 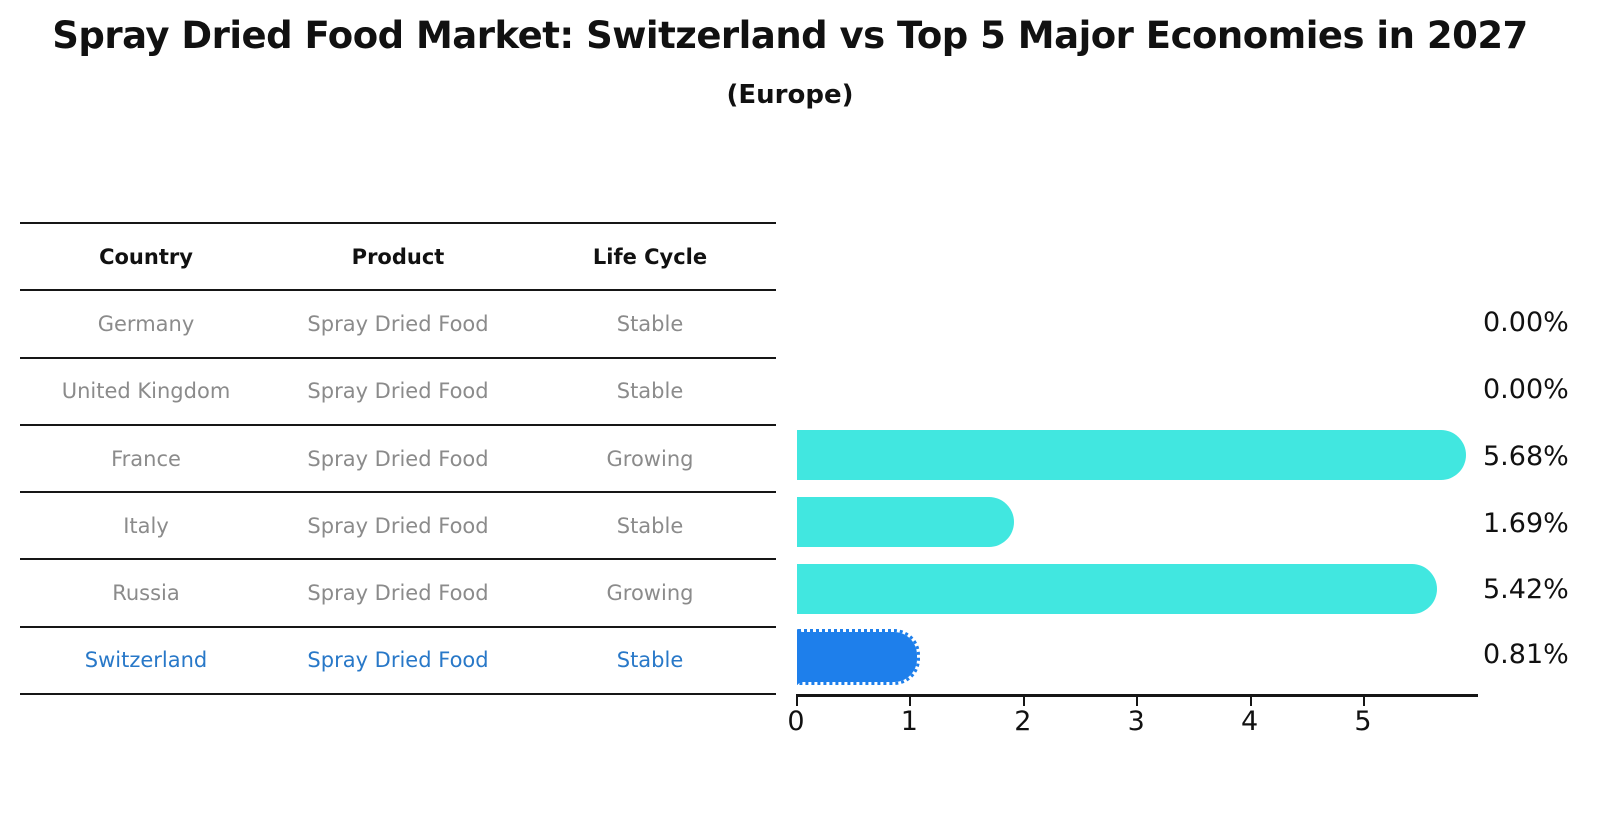 I want to click on x-axis-tick-label: 4, so click(x=1250, y=721).